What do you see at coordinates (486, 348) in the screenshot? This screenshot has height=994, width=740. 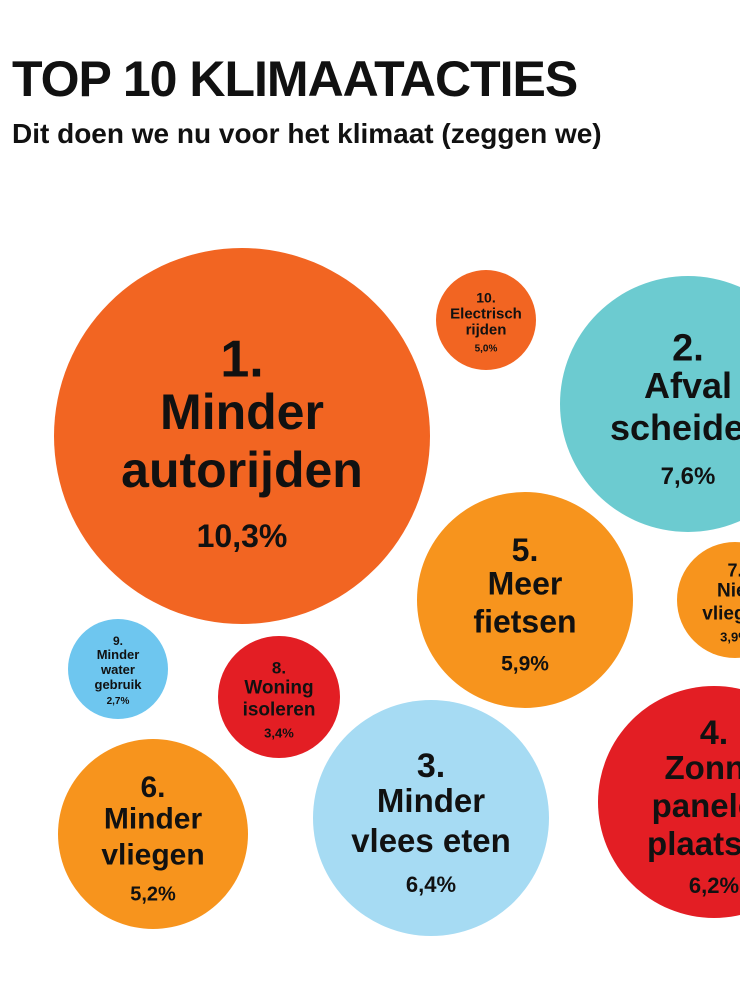 I see `bubble-value: 5,0%` at bounding box center [486, 348].